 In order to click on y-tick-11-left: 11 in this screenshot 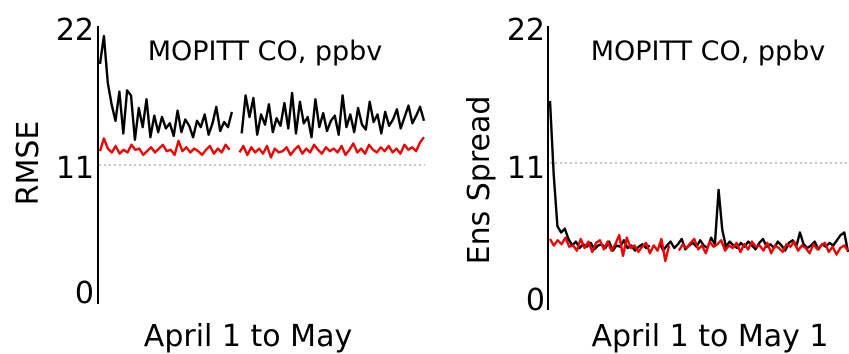, I will do `click(75, 168)`.